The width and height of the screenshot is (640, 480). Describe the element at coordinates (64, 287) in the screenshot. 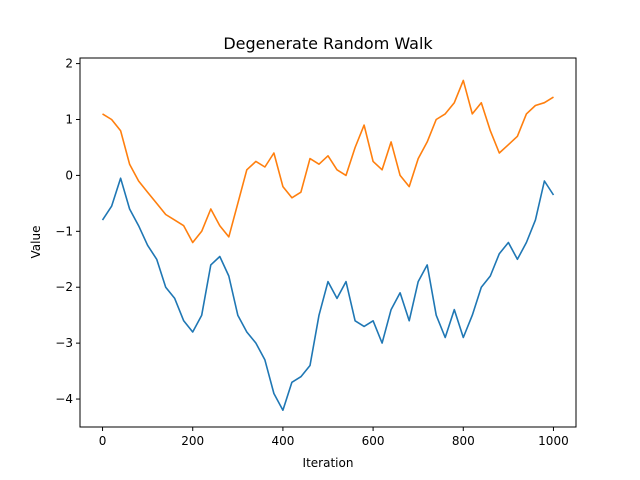

I see `y-tick-label: −2` at that location.